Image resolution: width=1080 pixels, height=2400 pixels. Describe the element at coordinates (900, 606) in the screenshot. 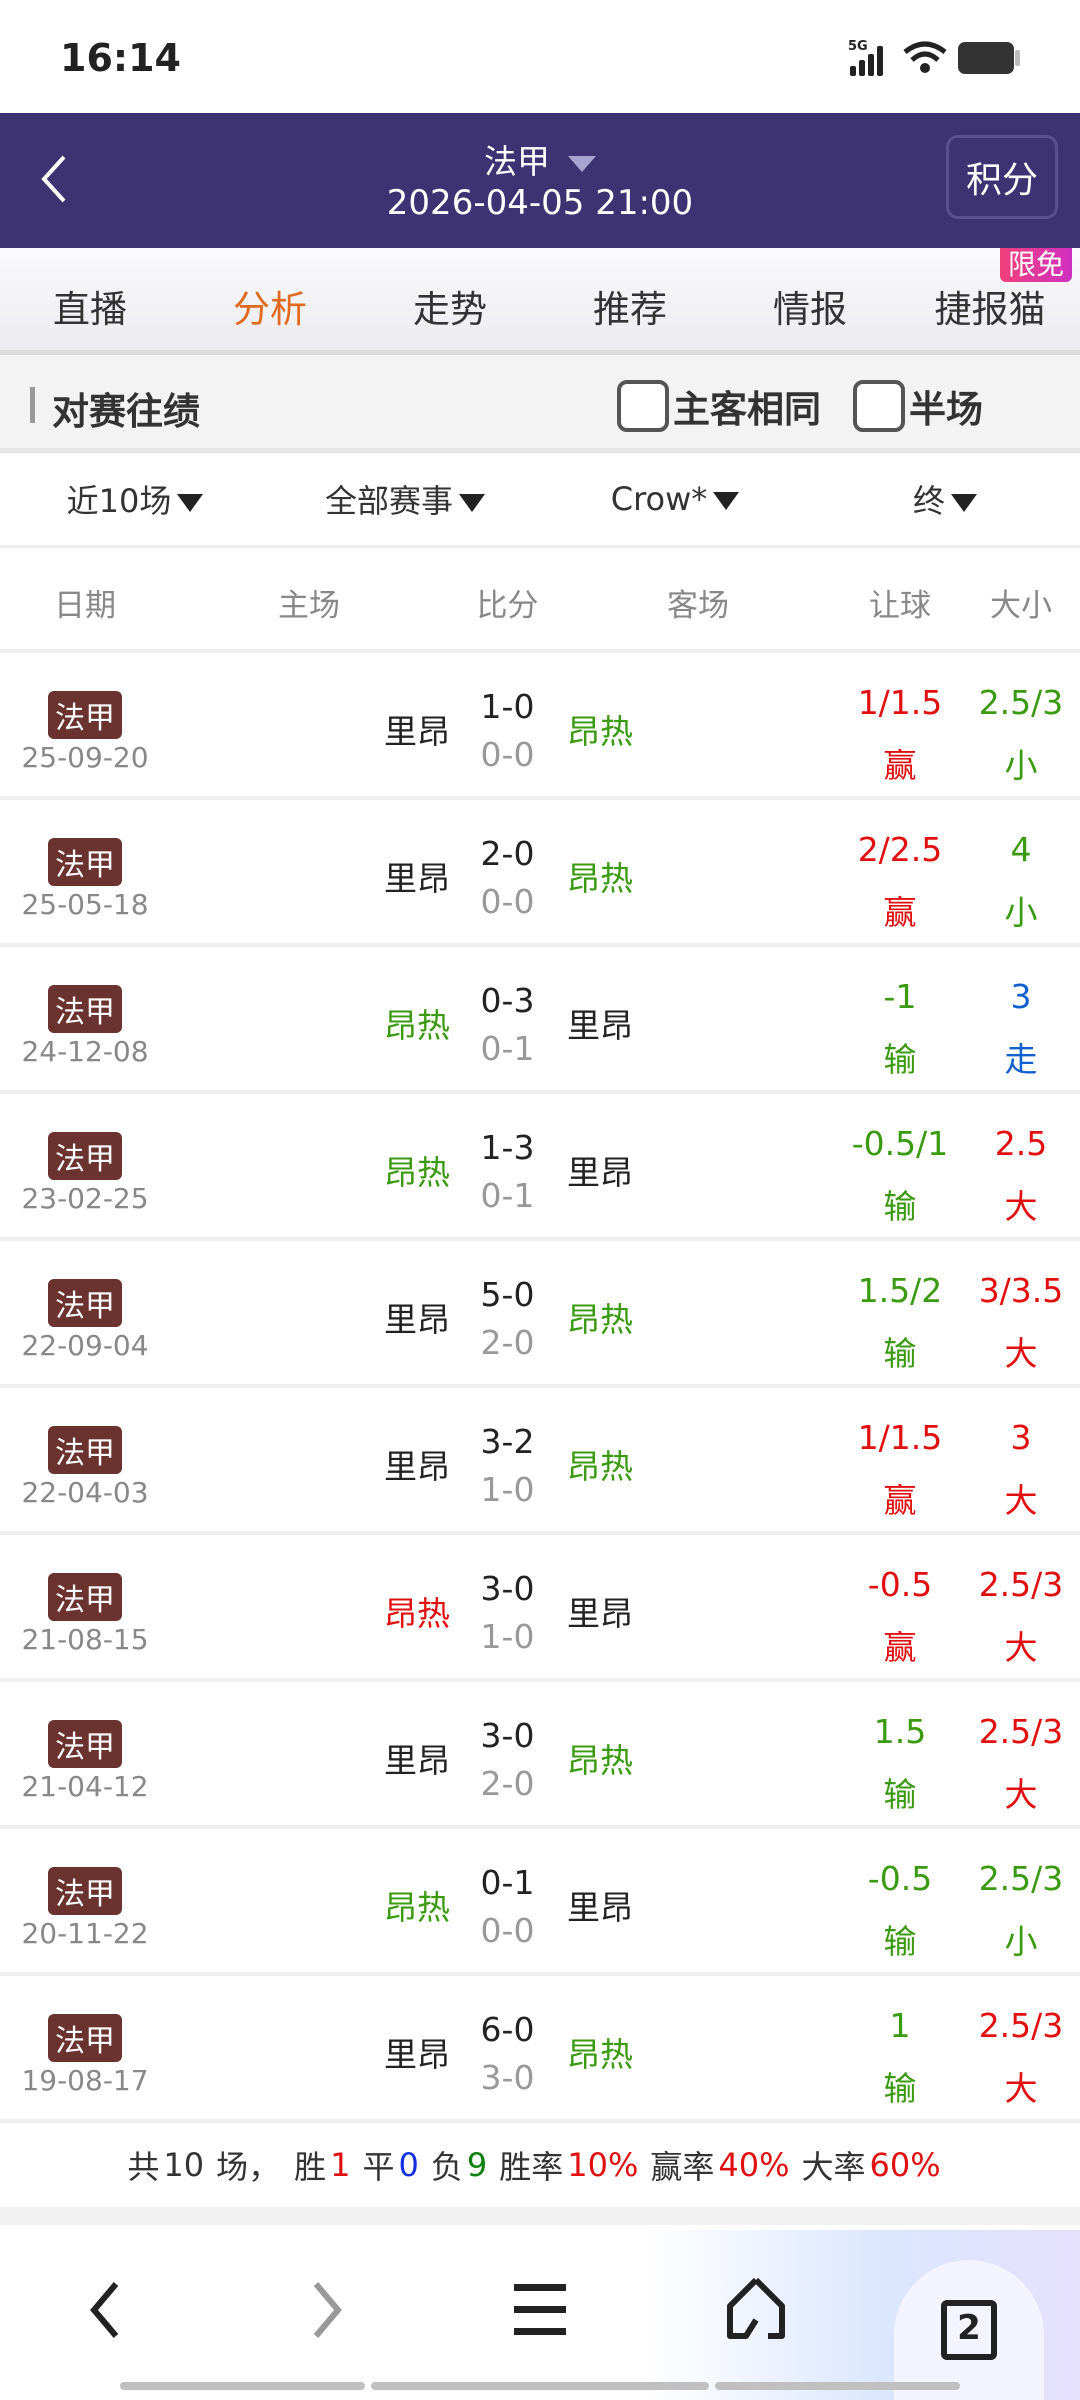

I see `col-handicap: 让球` at that location.